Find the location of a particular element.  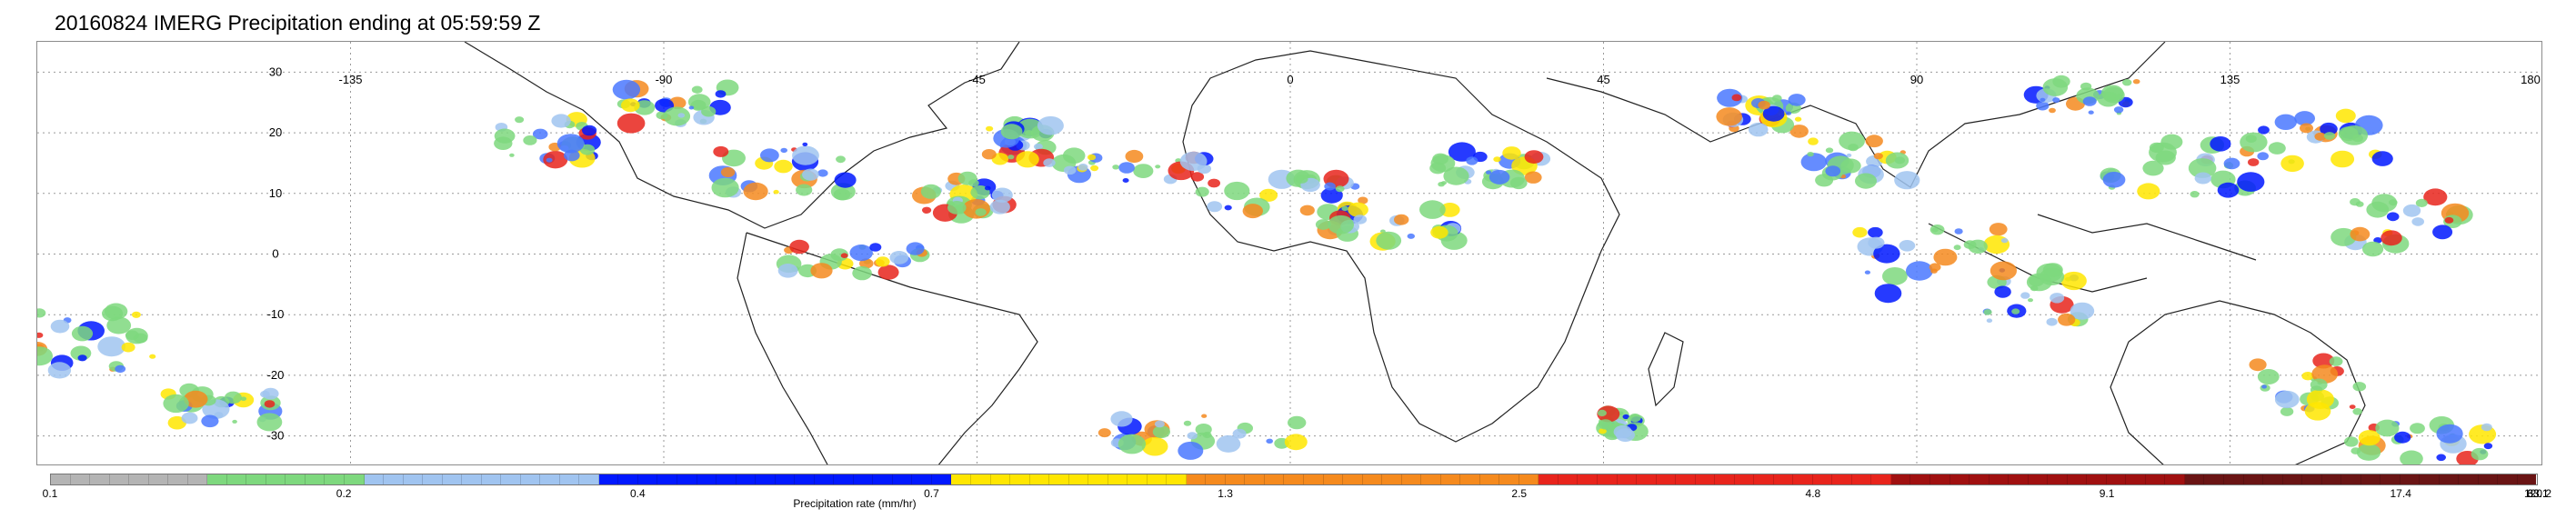

longitude-label: 0 is located at coordinates (1290, 79).